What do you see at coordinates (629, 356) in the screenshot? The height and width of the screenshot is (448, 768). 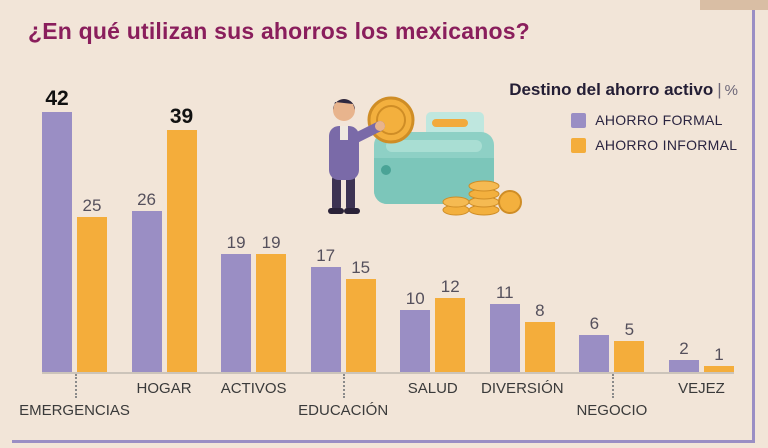 I see `bar-informal-negocio` at bounding box center [629, 356].